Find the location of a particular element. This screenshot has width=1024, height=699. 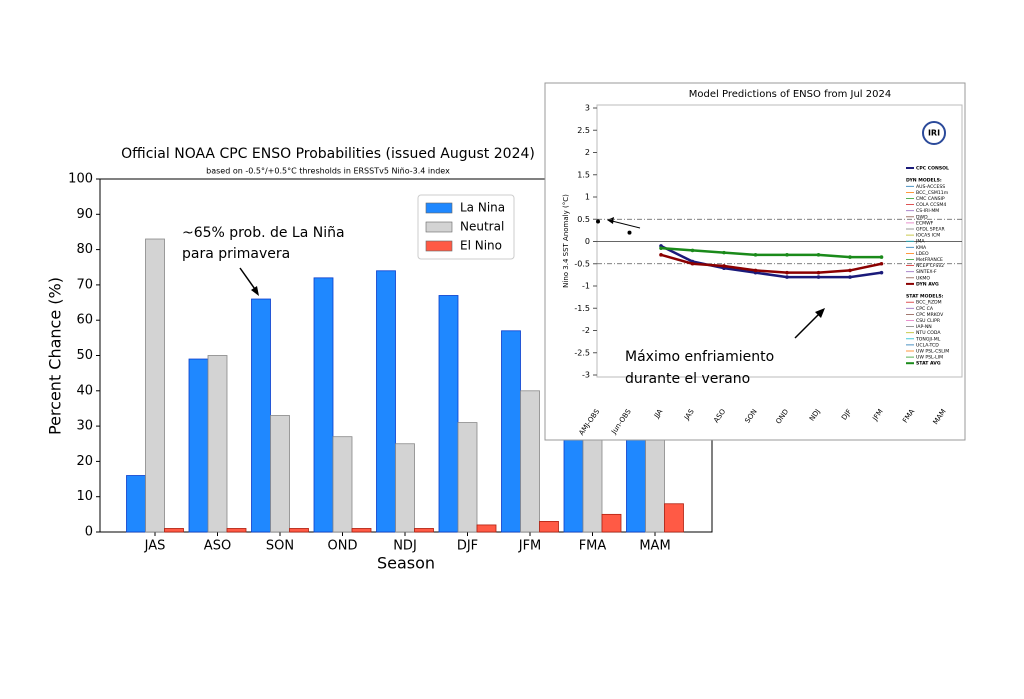

x-tick-label: FMA is located at coordinates (593, 546).